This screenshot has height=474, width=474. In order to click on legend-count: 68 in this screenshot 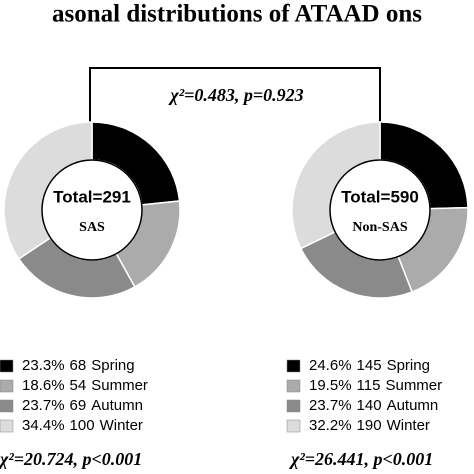, I will do `click(78, 365)`.